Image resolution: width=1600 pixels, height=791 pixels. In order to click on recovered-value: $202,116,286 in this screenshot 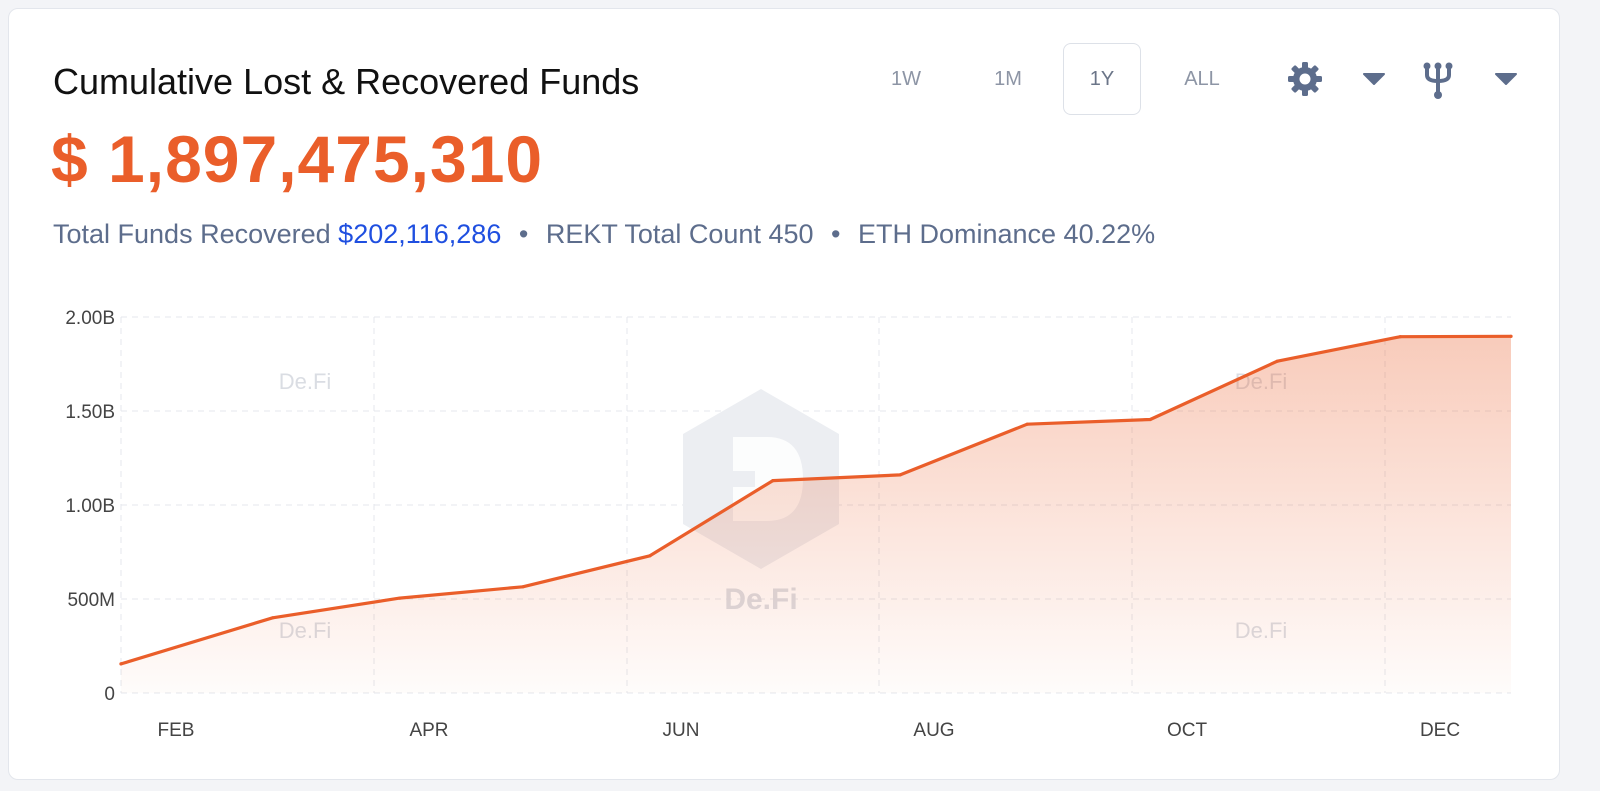, I will do `click(420, 234)`.